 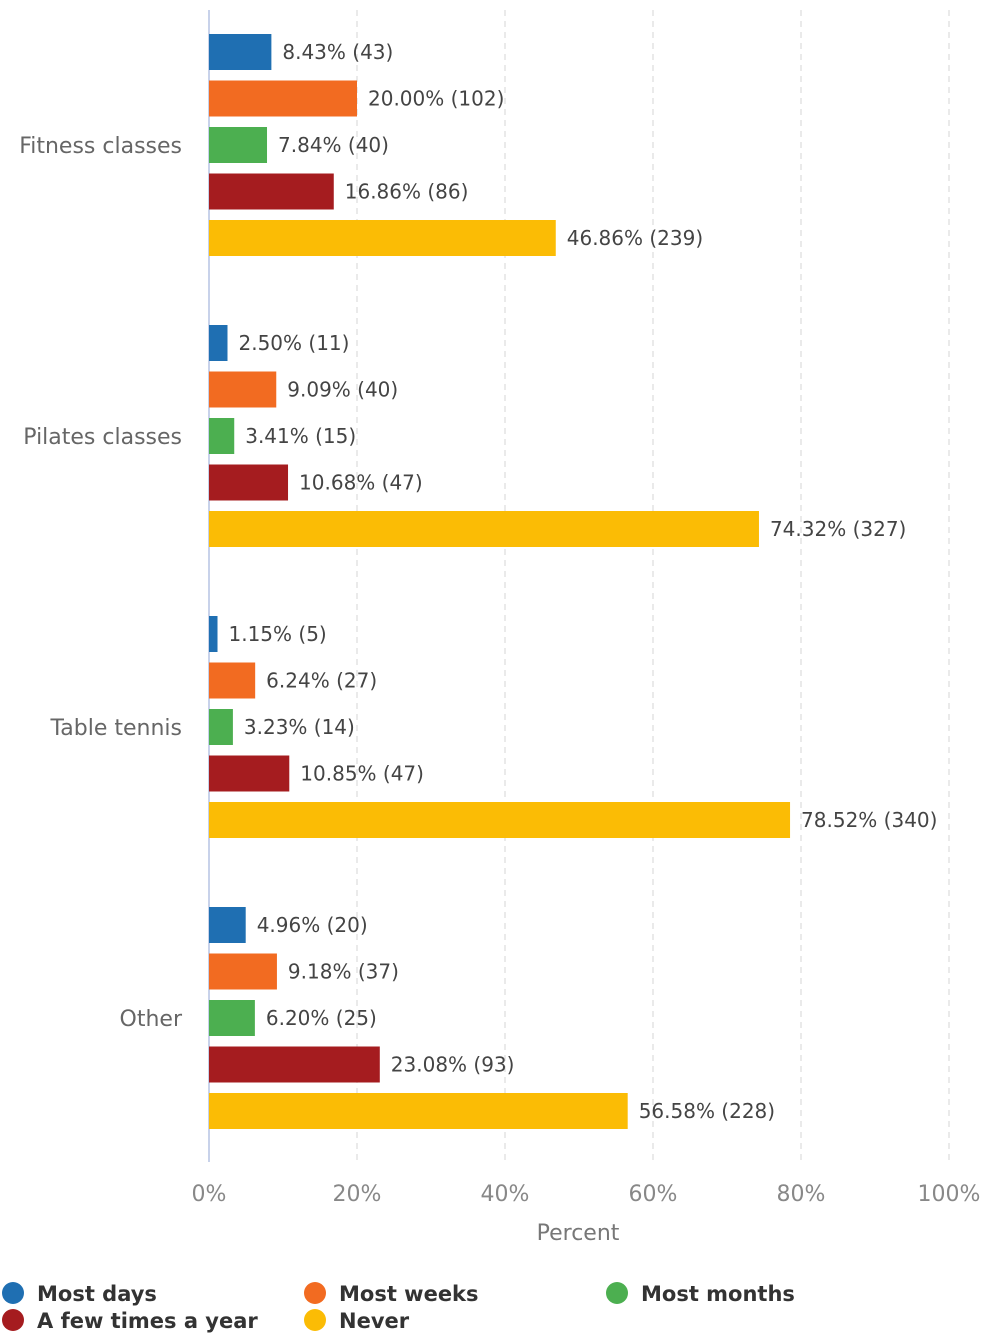 I want to click on data-label: 78.52% (340), so click(x=869, y=820).